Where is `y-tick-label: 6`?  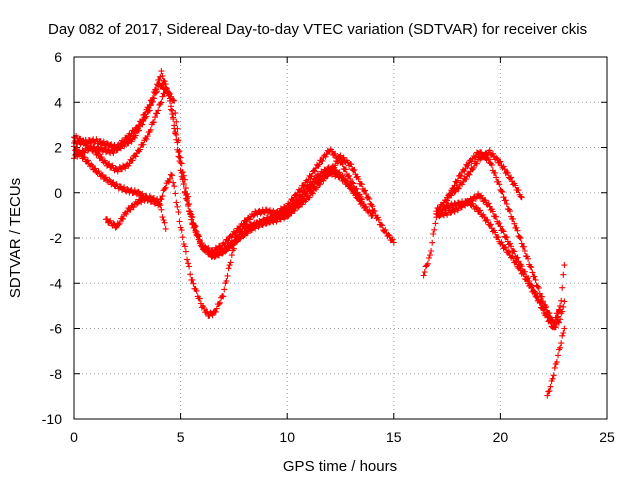 y-tick-label: 6 is located at coordinates (58, 57).